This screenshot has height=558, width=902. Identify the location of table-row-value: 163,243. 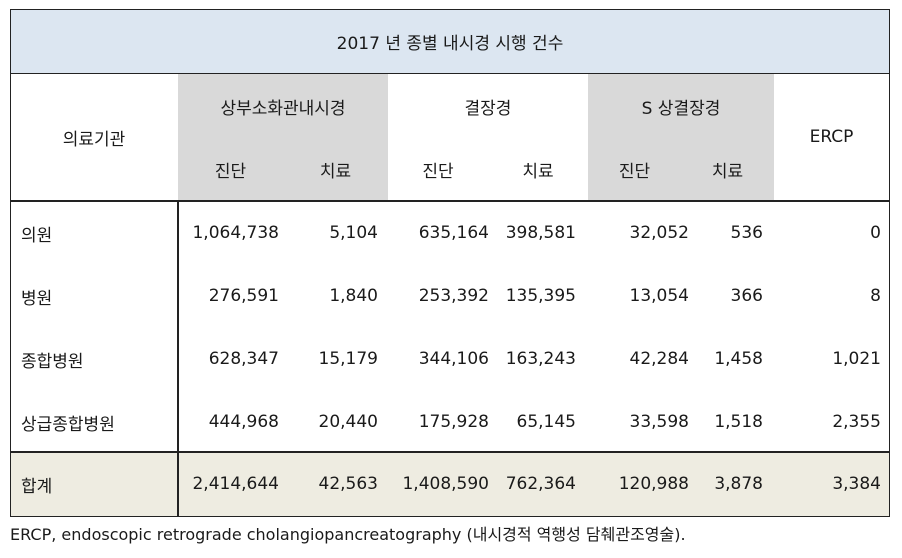
(540, 359).